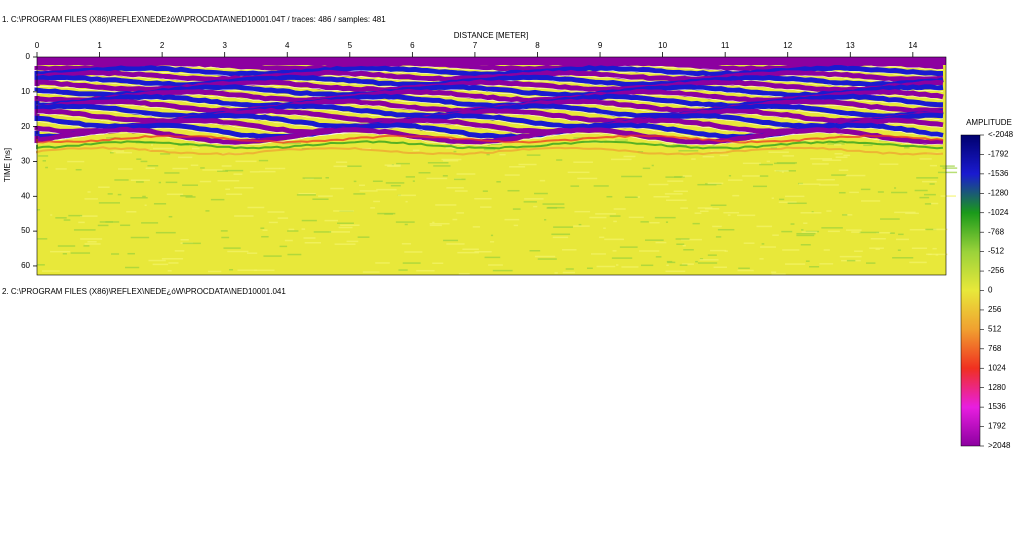  I want to click on y-tick-label: 30, so click(25, 161).